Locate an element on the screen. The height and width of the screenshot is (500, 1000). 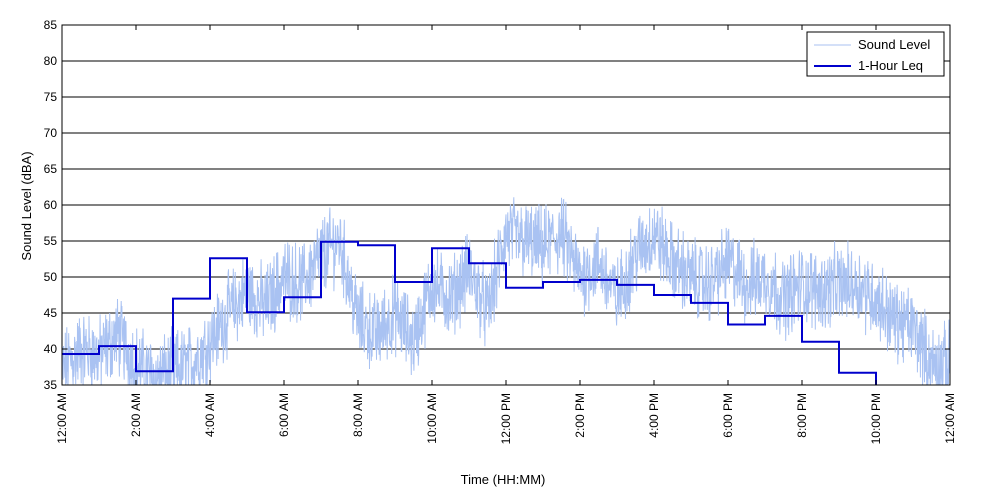
x-axis-title: Time (HH:MM) is located at coordinates (503, 479).